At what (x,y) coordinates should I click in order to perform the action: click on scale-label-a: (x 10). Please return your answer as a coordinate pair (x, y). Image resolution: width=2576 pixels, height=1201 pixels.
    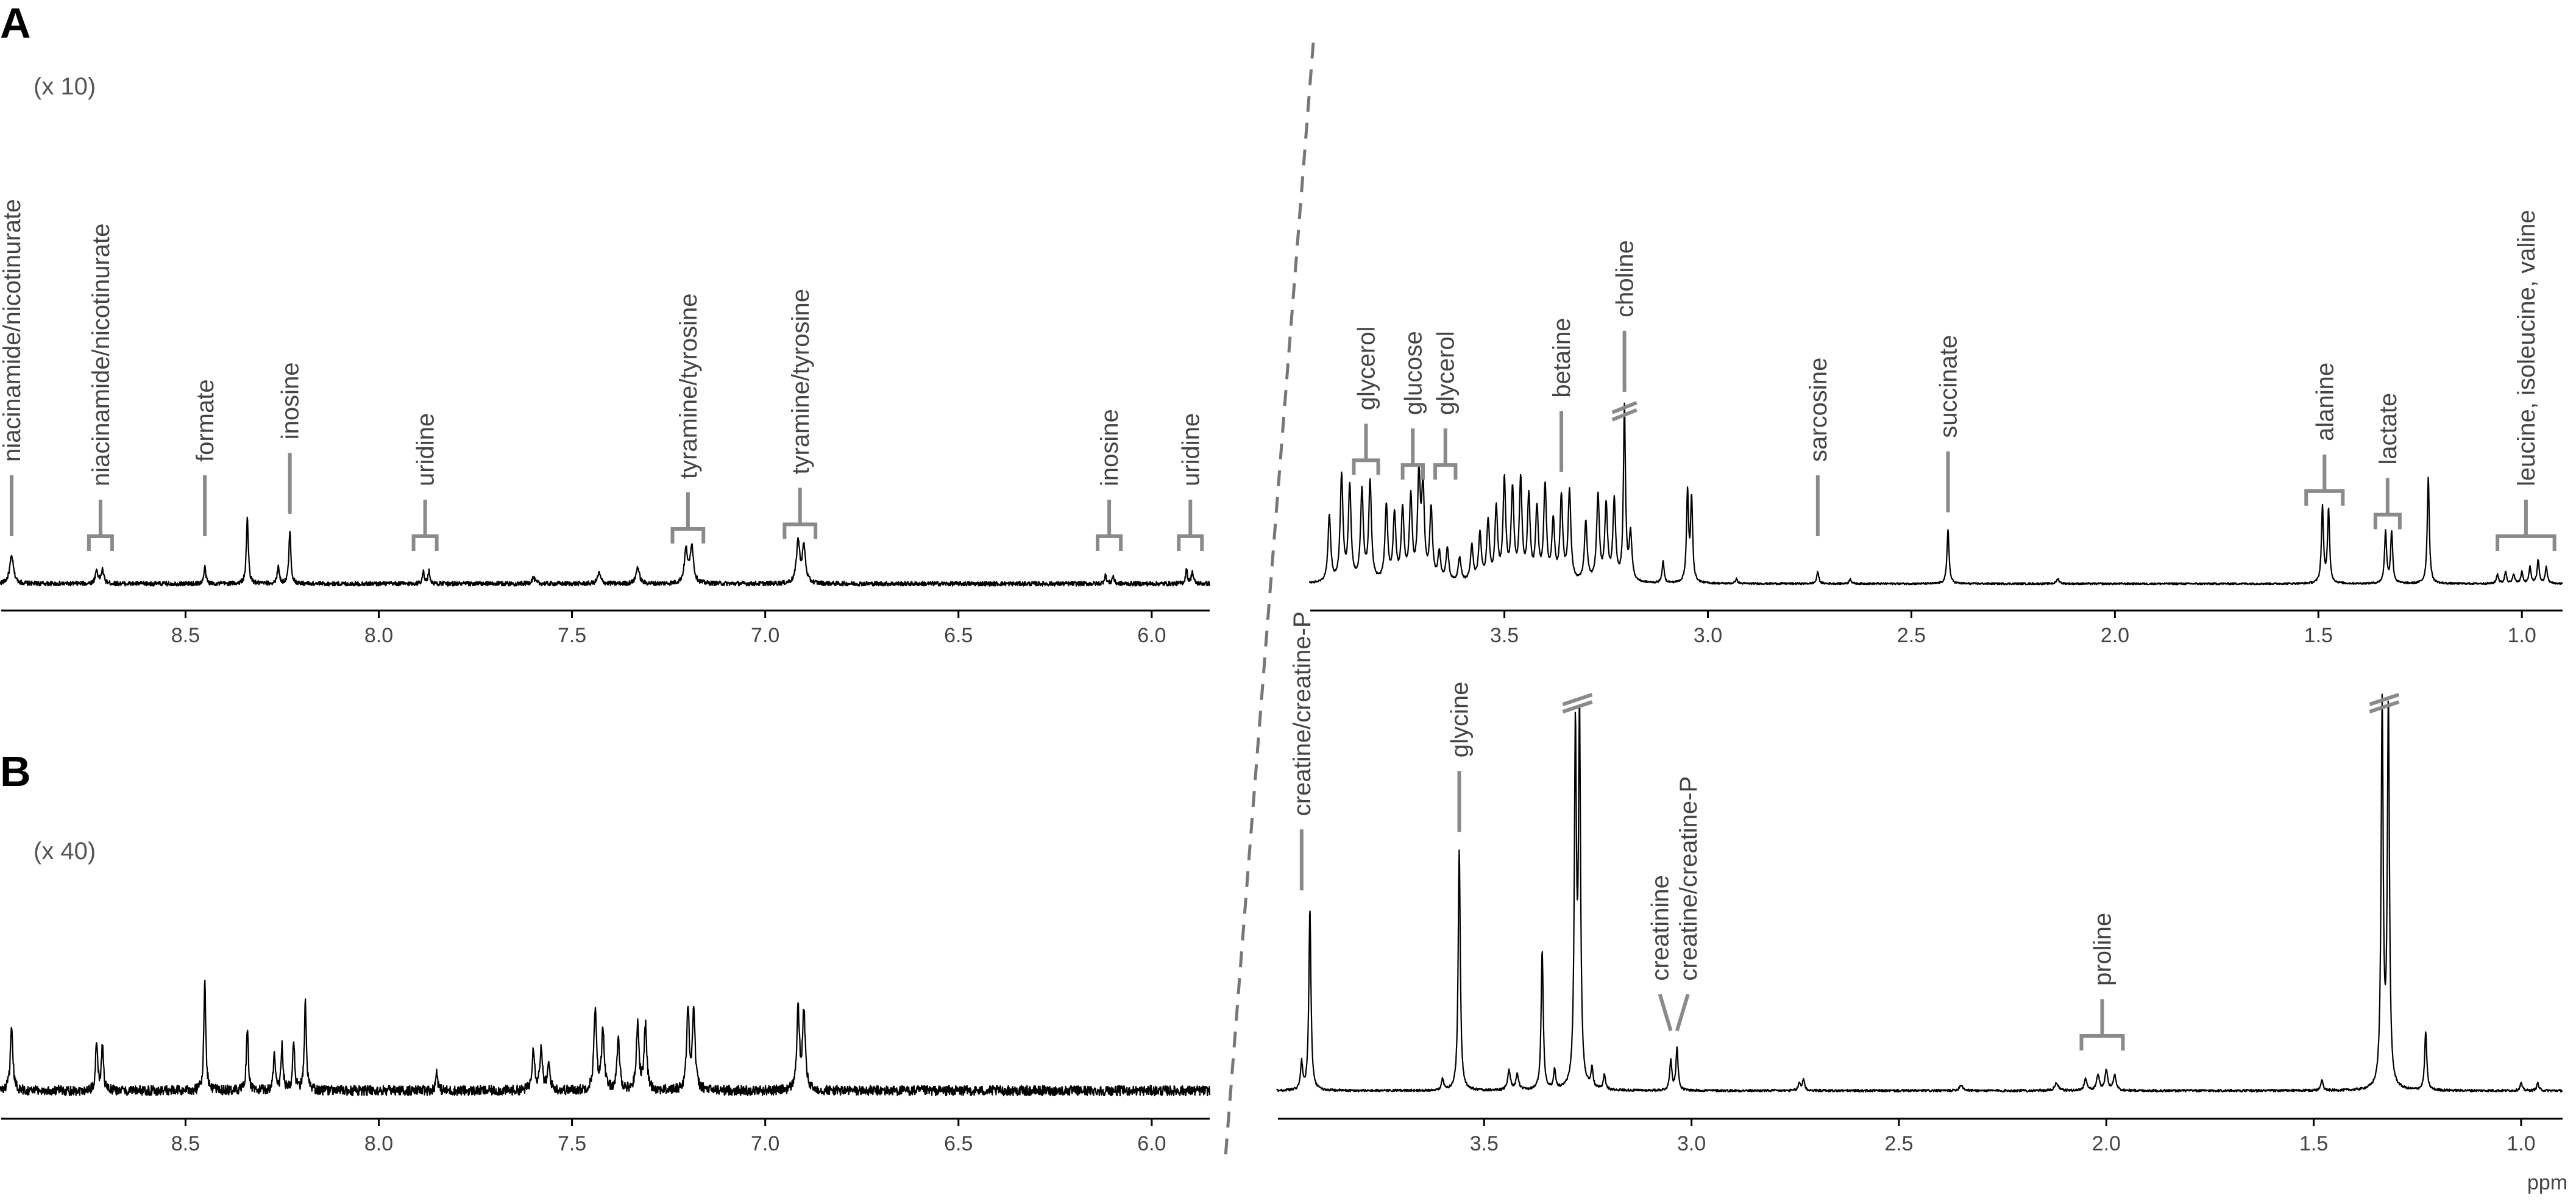
    Looking at the image, I should click on (65, 86).